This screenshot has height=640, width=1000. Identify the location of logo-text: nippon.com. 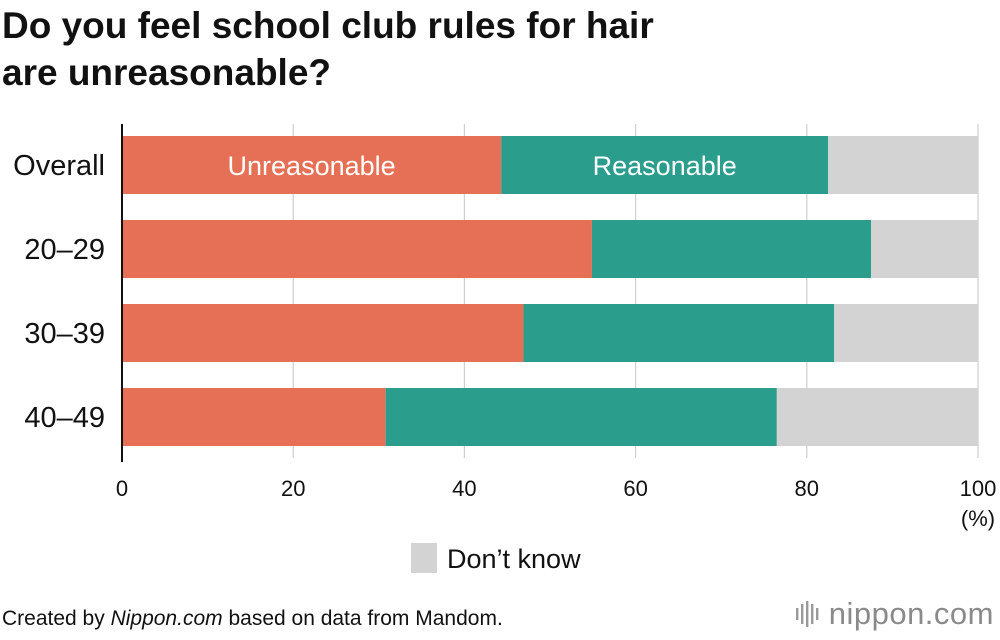
(911, 613).